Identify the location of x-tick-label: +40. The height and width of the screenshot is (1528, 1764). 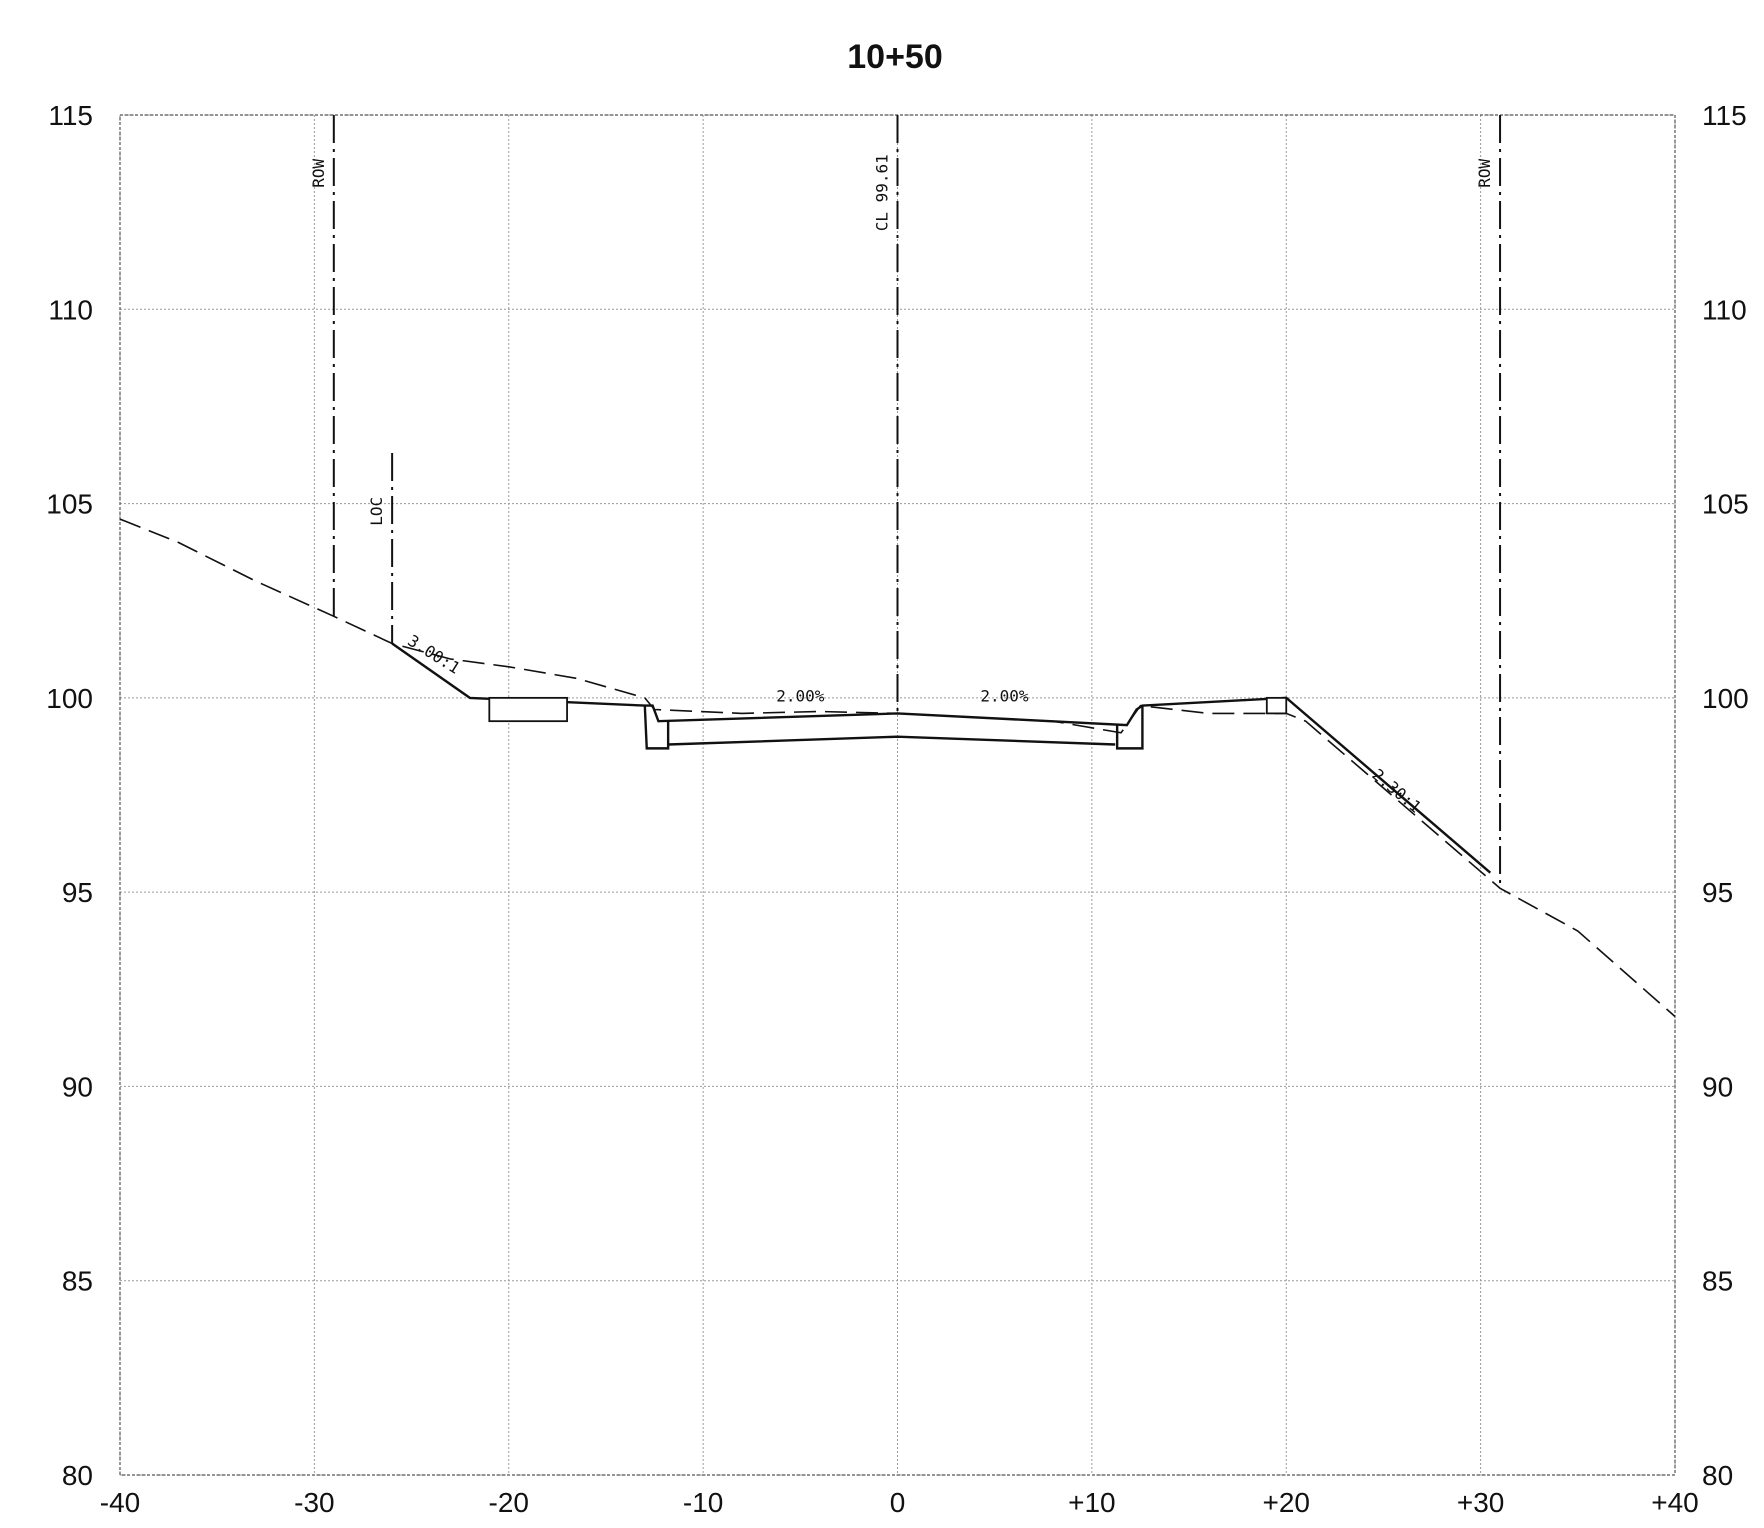
(1675, 1502).